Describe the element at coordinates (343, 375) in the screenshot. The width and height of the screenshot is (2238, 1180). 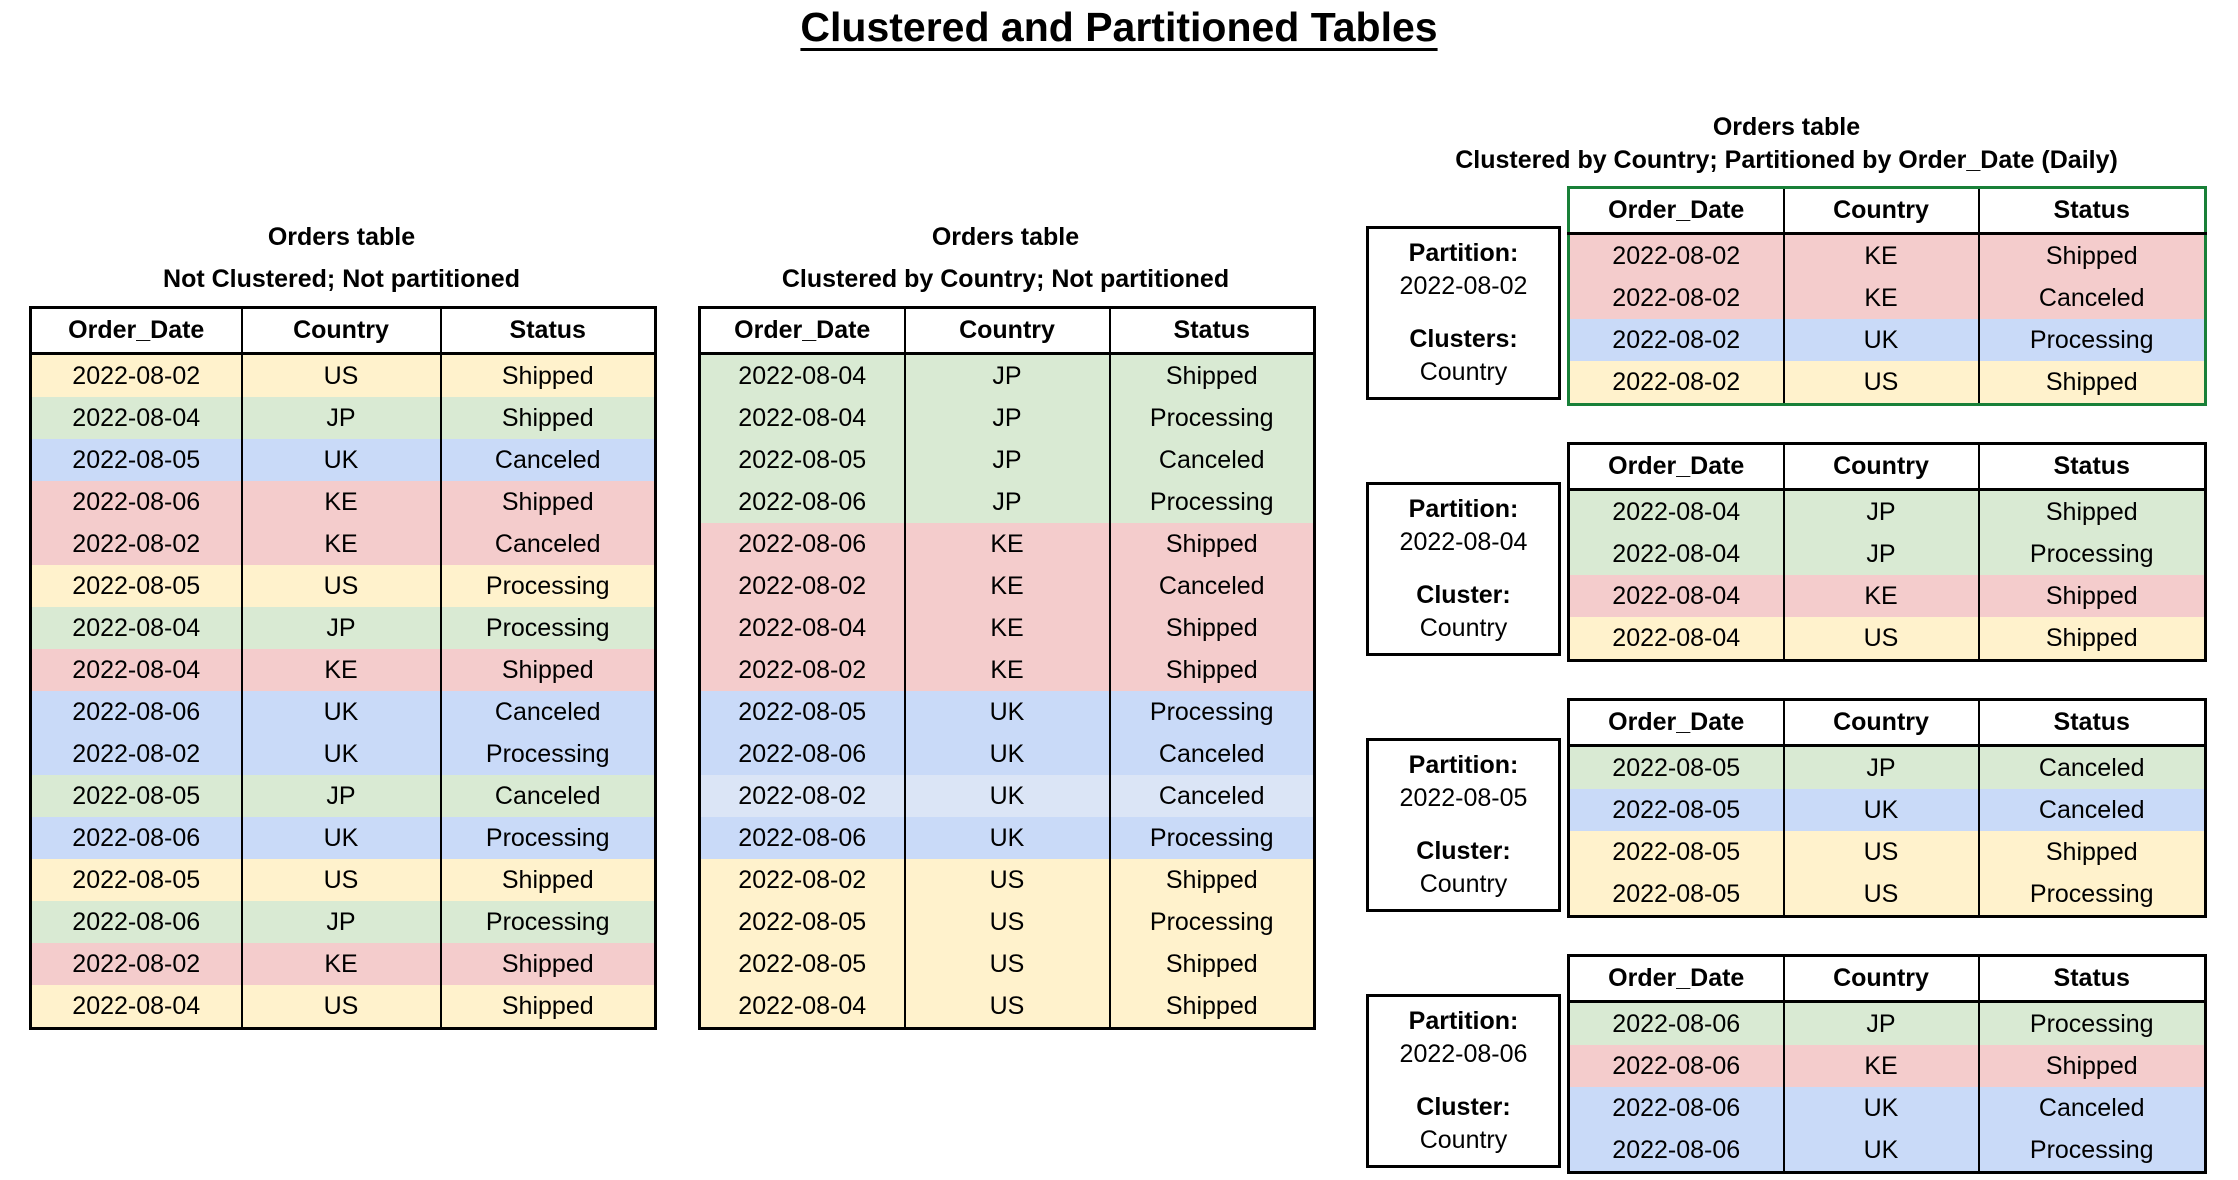
I see `table-row: 2022-08-02 US Shipped` at that location.